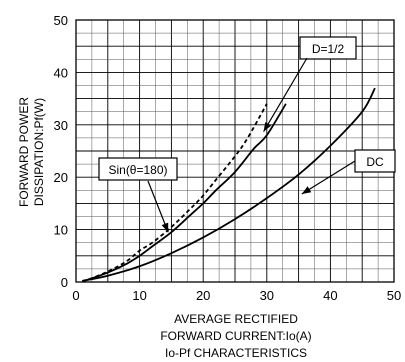 The height and width of the screenshot is (362, 405). I want to click on callout-d-half: D=1/2, so click(310, 84).